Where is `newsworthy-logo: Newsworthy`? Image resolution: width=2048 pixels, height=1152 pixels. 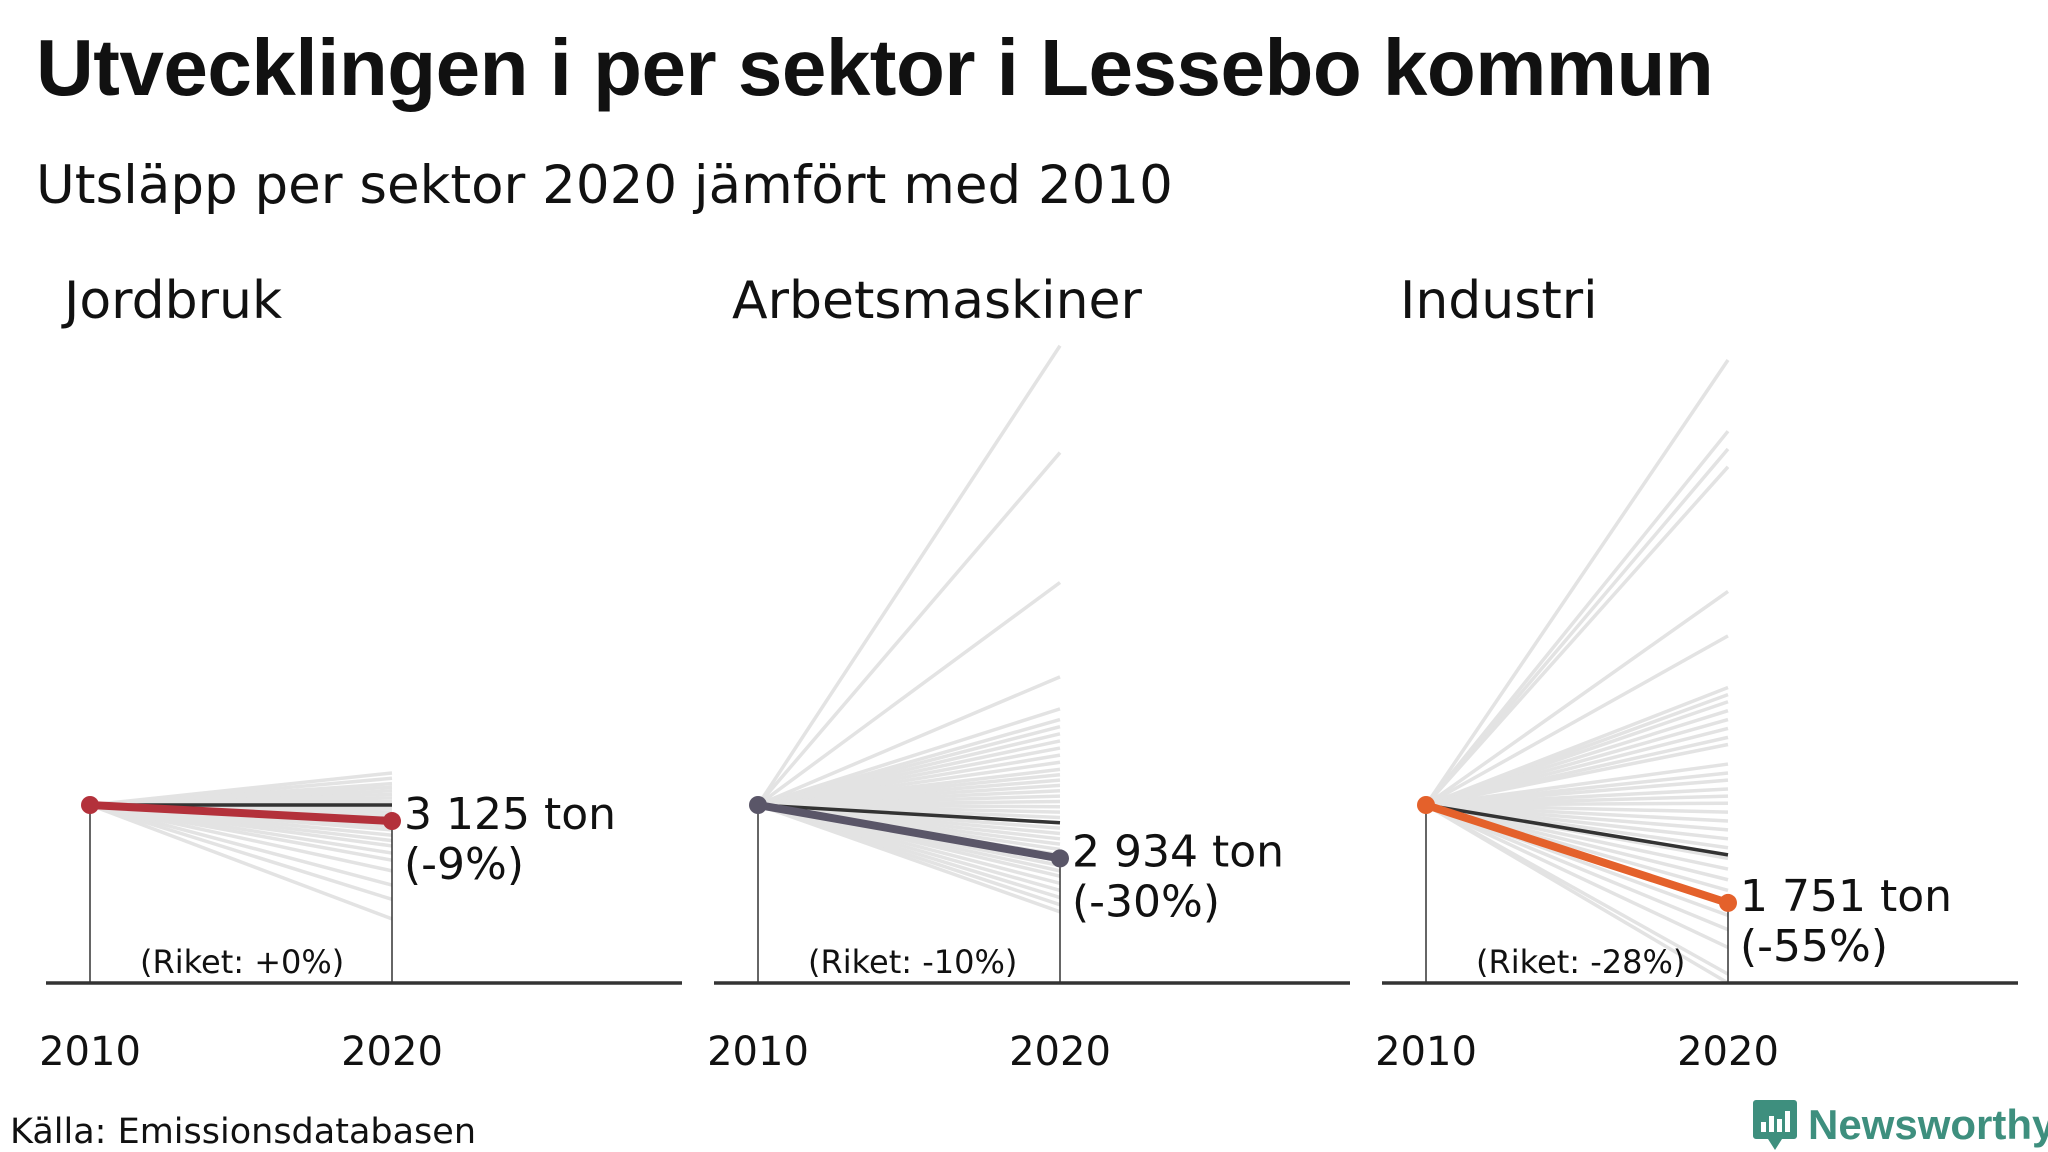
newsworthy-logo: Newsworthy is located at coordinates (1900, 1125).